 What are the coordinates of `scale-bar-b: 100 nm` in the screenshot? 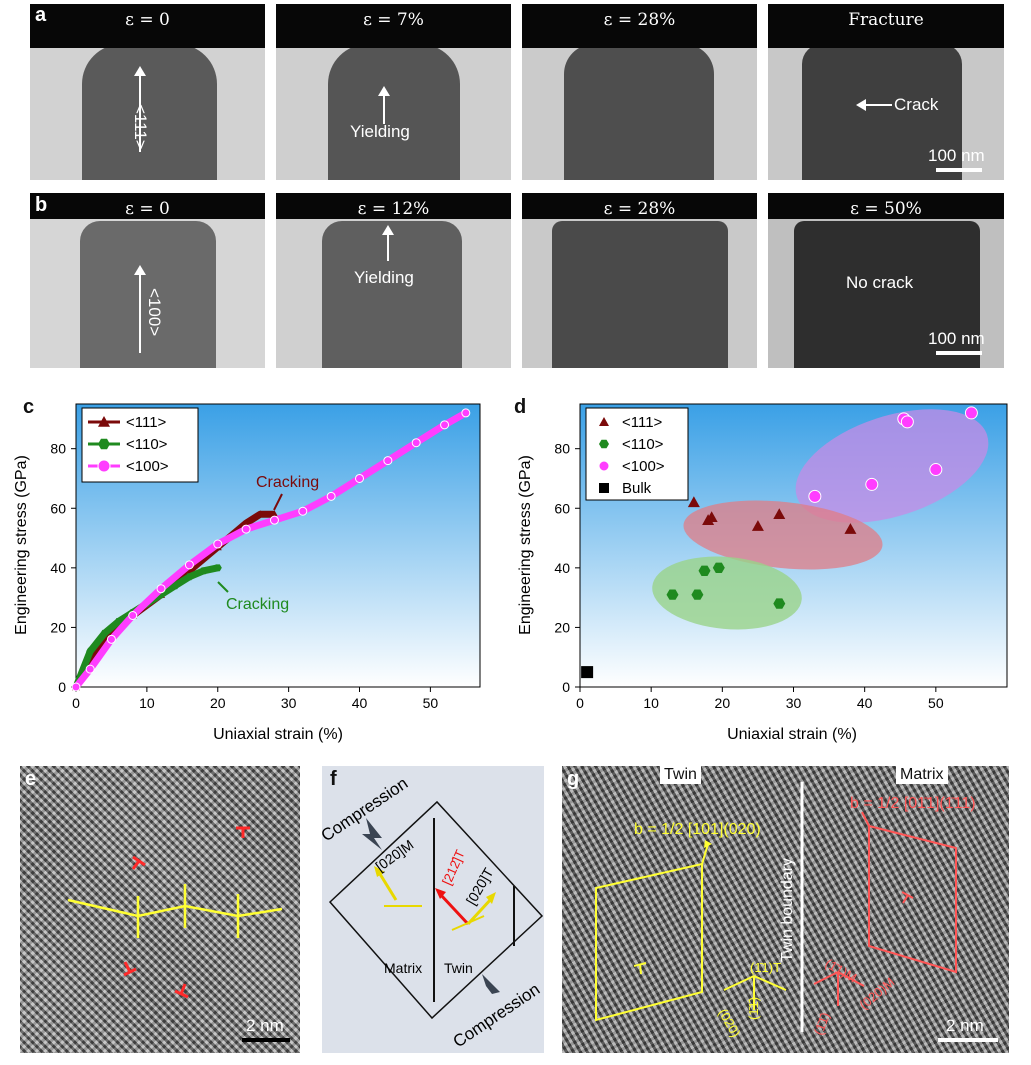 It's located at (956, 342).